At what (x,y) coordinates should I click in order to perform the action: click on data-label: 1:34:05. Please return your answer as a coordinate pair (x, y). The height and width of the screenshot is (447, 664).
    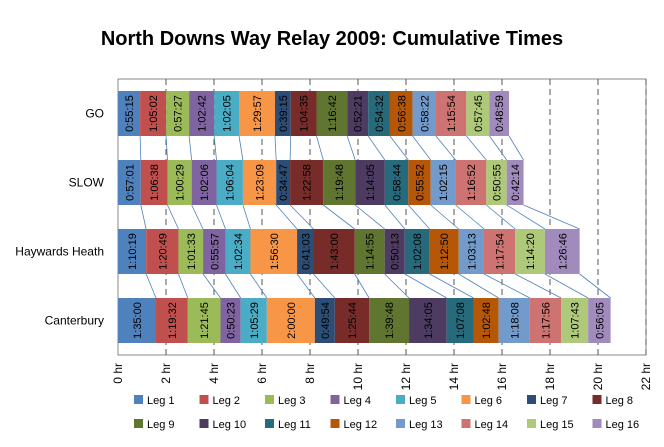
    Looking at the image, I should click on (429, 320).